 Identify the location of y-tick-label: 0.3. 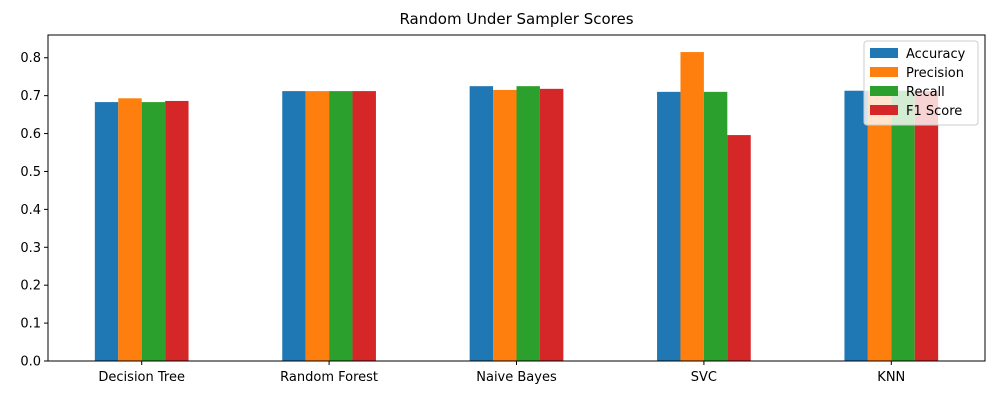
(30, 248).